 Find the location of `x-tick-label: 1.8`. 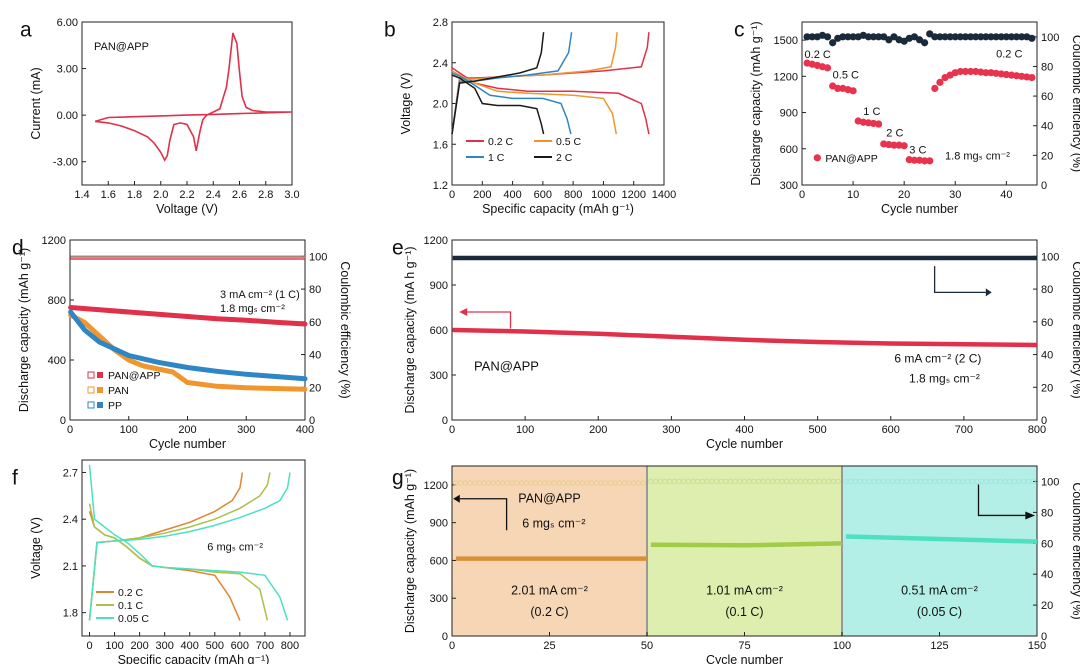

x-tick-label: 1.8 is located at coordinates (134, 195).